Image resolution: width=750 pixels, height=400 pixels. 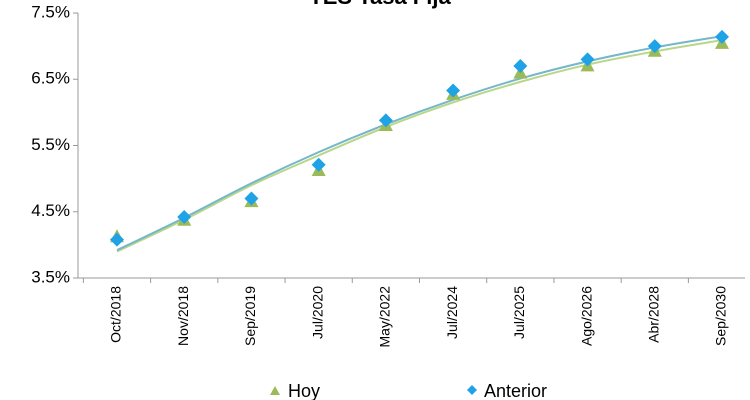 I want to click on x-tick-label: Jul/2025, so click(x=519, y=312).